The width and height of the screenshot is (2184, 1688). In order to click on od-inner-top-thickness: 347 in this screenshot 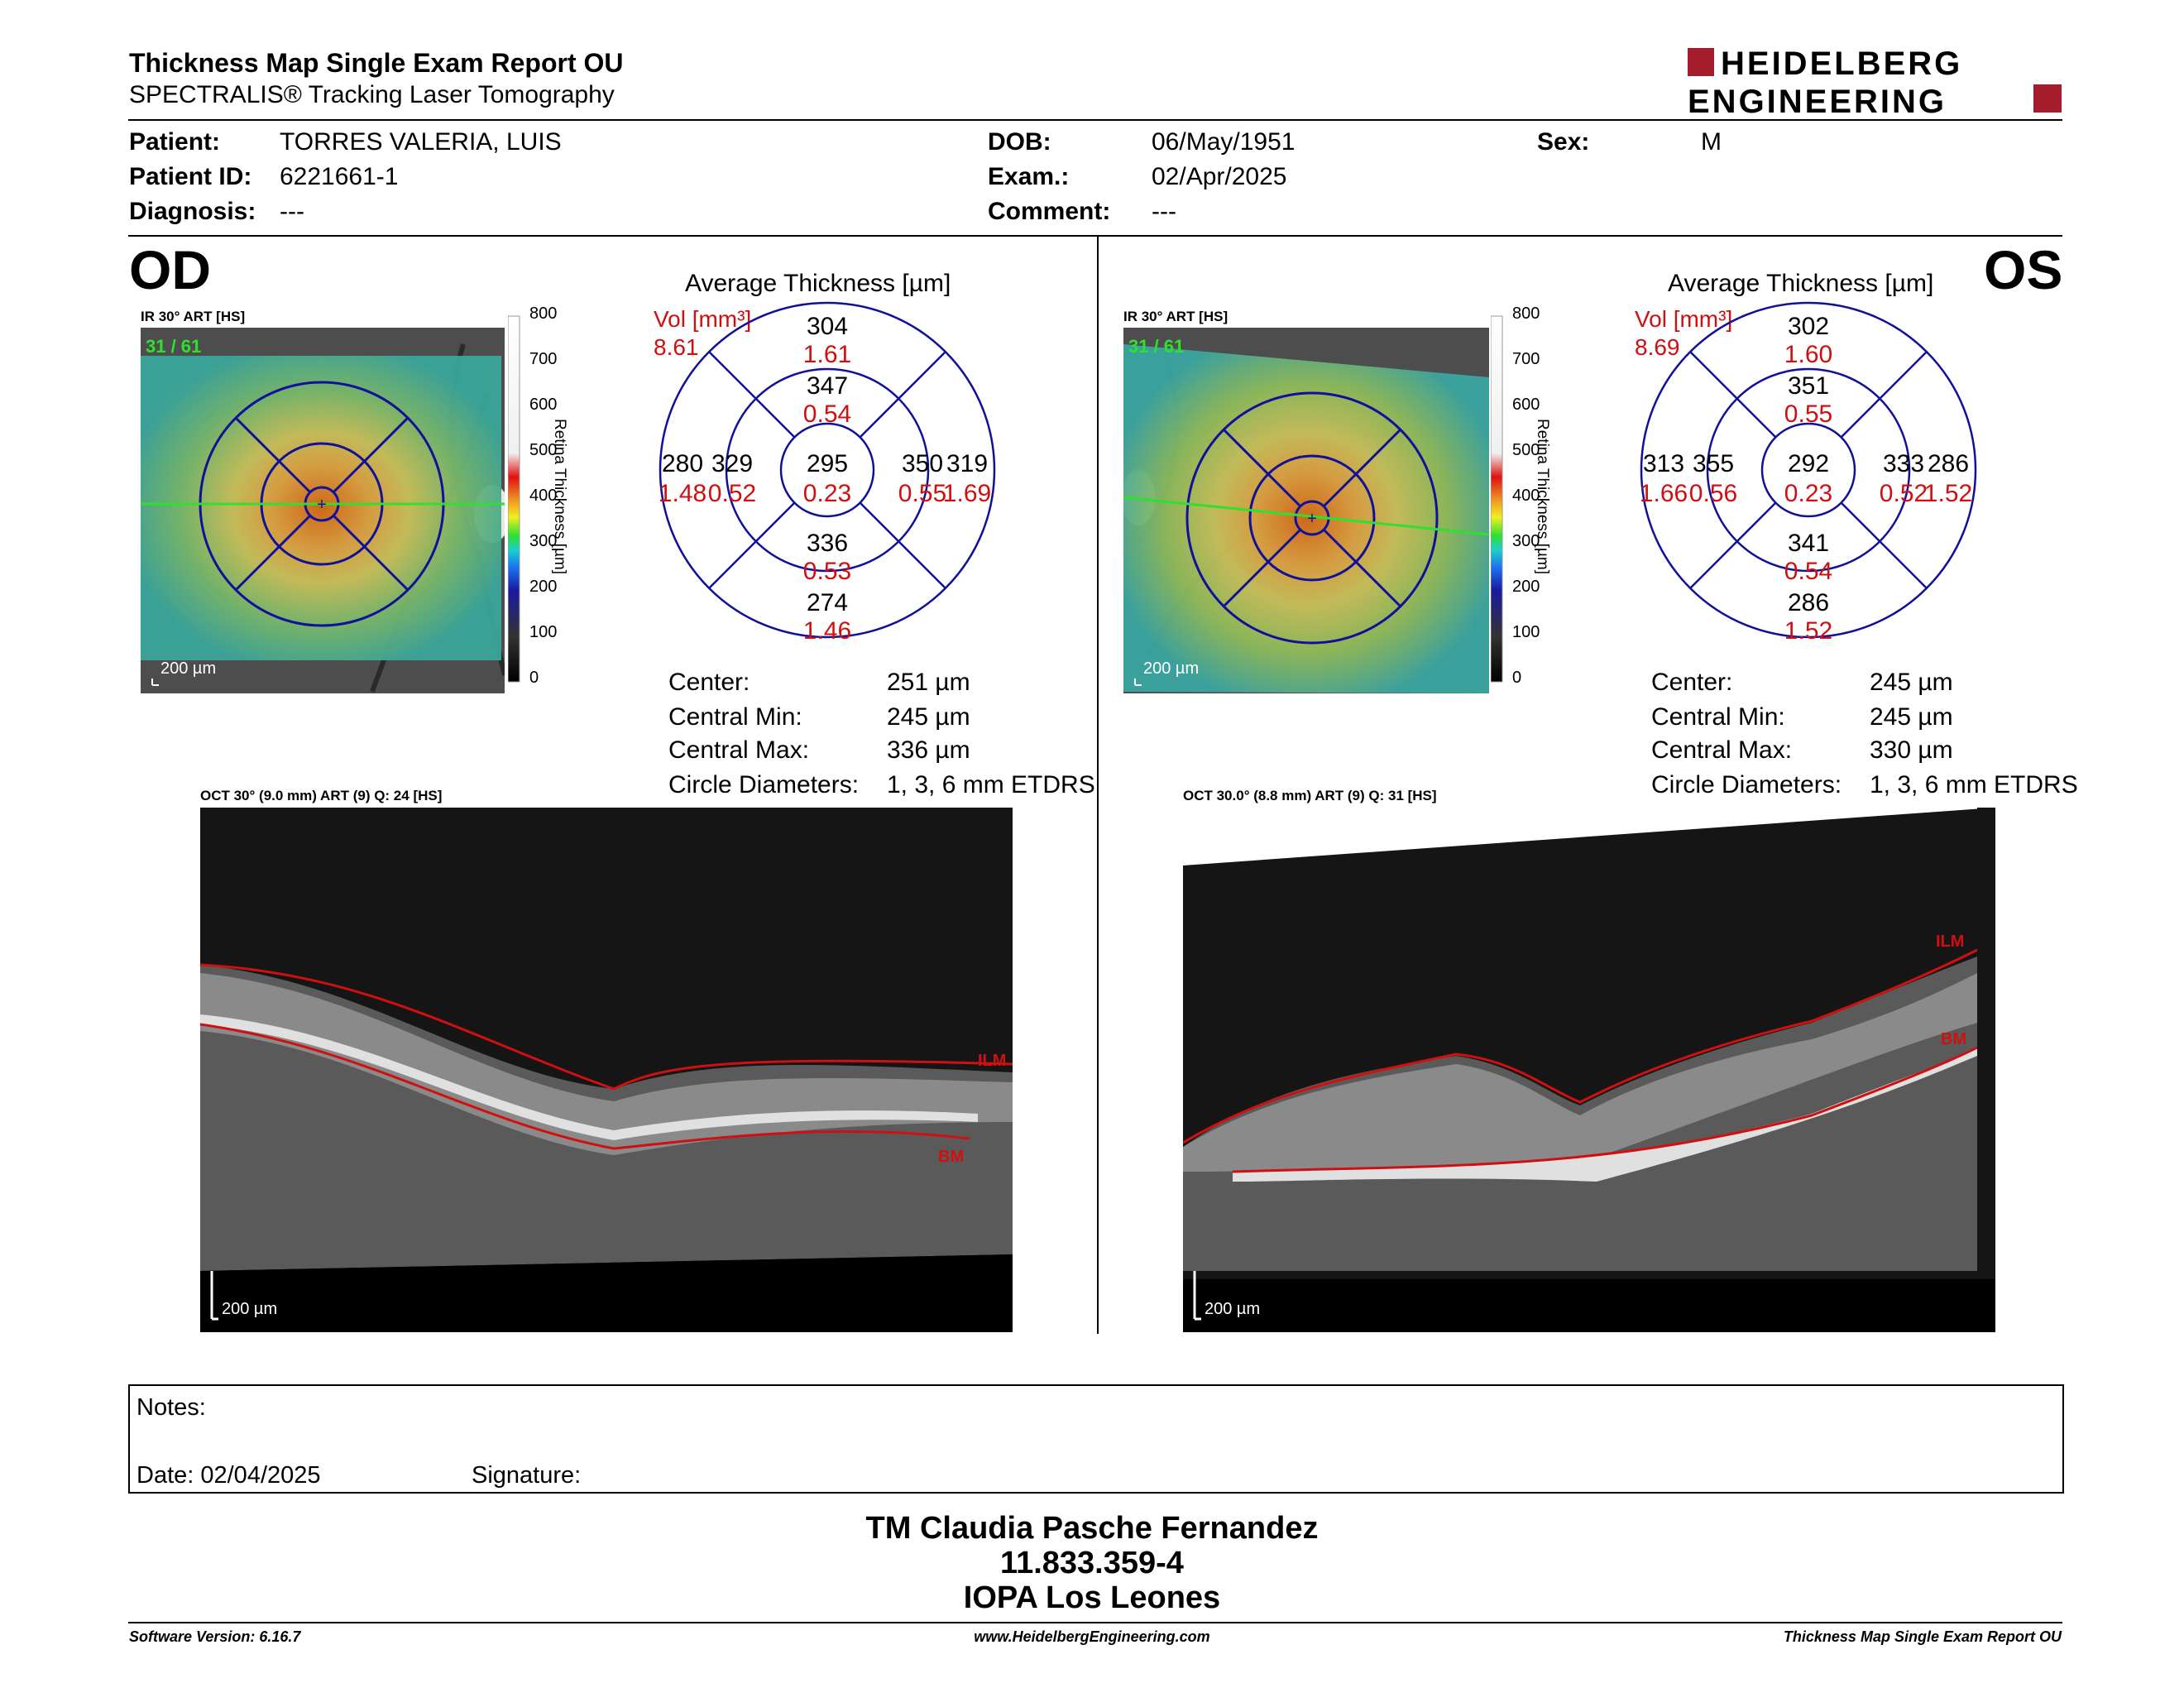, I will do `click(827, 386)`.